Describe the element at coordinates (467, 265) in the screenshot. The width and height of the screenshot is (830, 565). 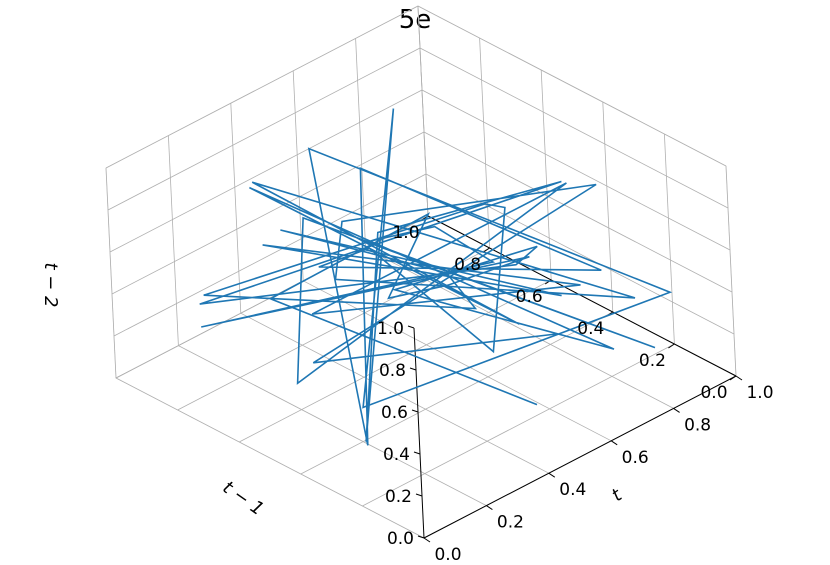
I see `y-tick-label-4: 0.8` at that location.